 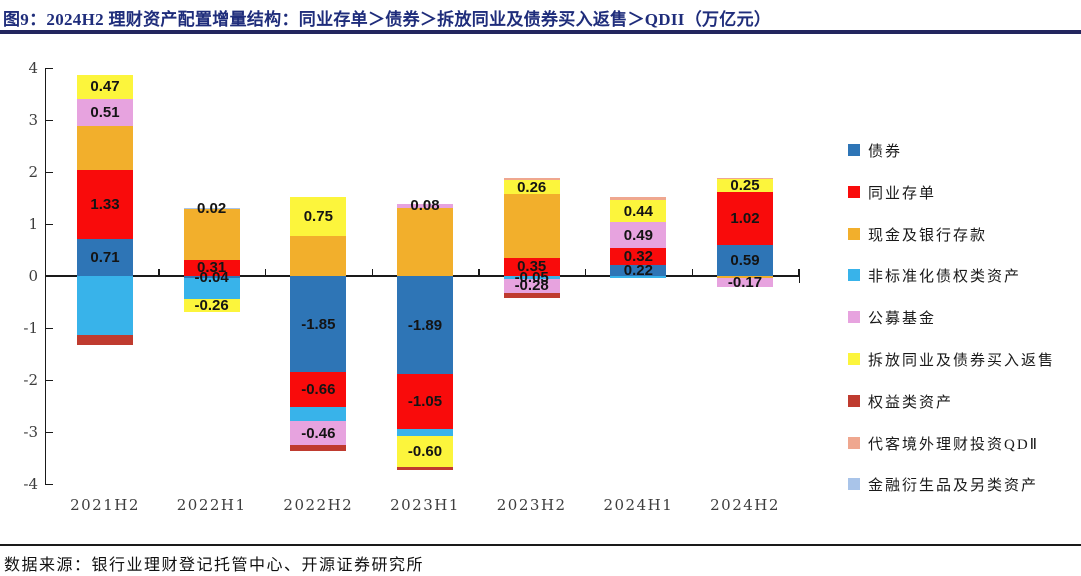 I want to click on x-axis-category-label: 2024H2, so click(x=745, y=505).